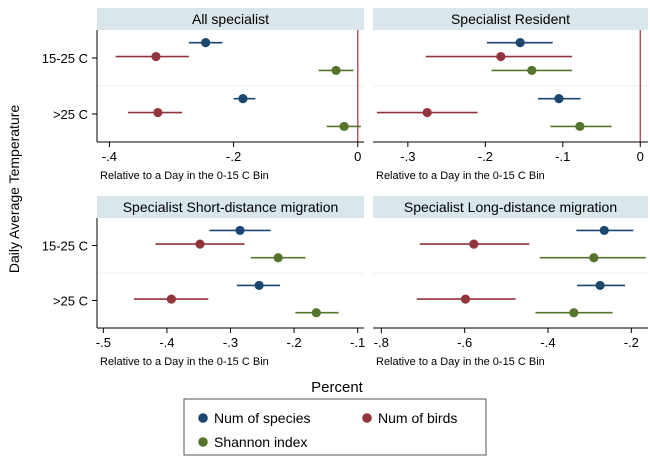  Describe the element at coordinates (260, 442) in the screenshot. I see `legend-label: Shannon index` at that location.